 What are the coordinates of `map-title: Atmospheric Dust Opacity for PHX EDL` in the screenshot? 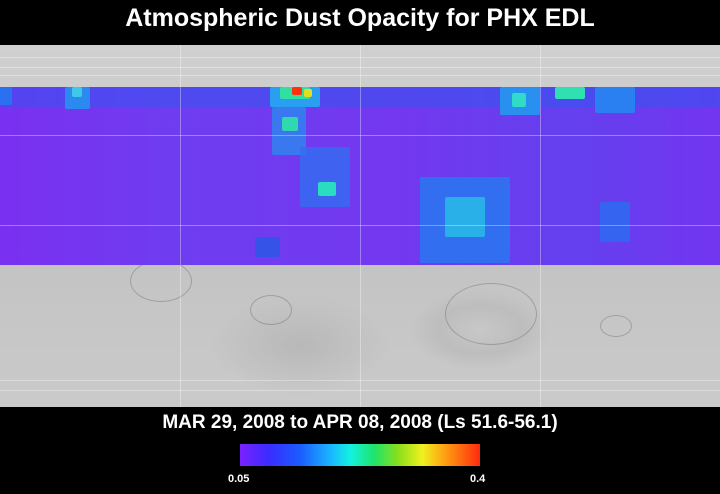 It's located at (360, 18).